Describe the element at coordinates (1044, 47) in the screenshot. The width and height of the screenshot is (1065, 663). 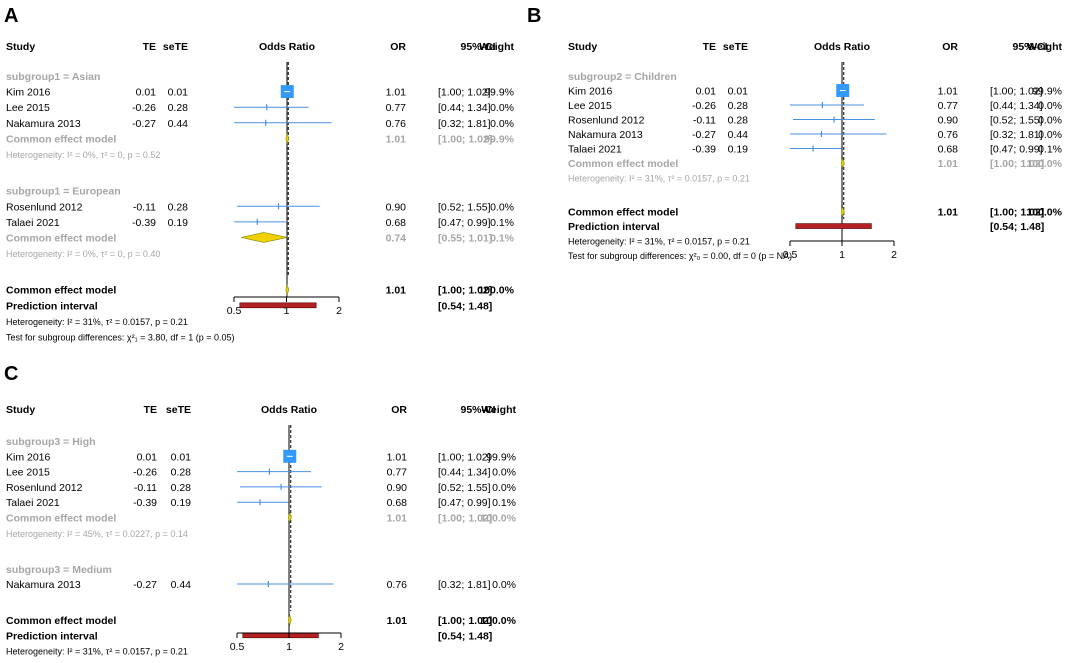
I see `header-weight: Weight` at that location.